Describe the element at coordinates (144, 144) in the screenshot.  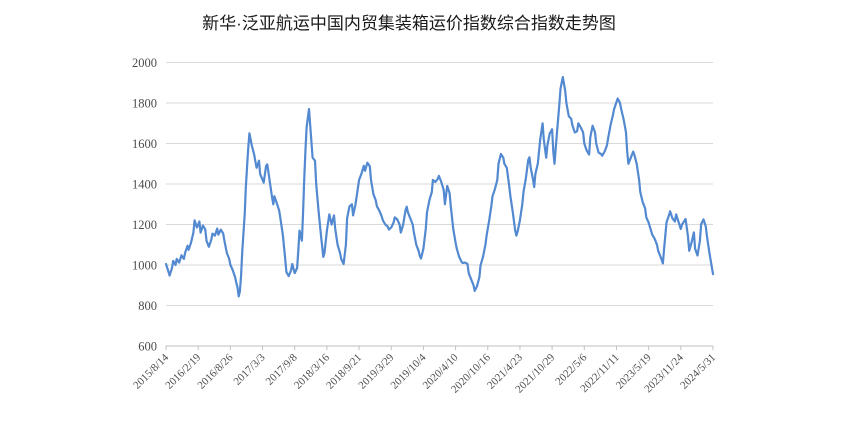
I see `y-axis-label: 1600` at that location.